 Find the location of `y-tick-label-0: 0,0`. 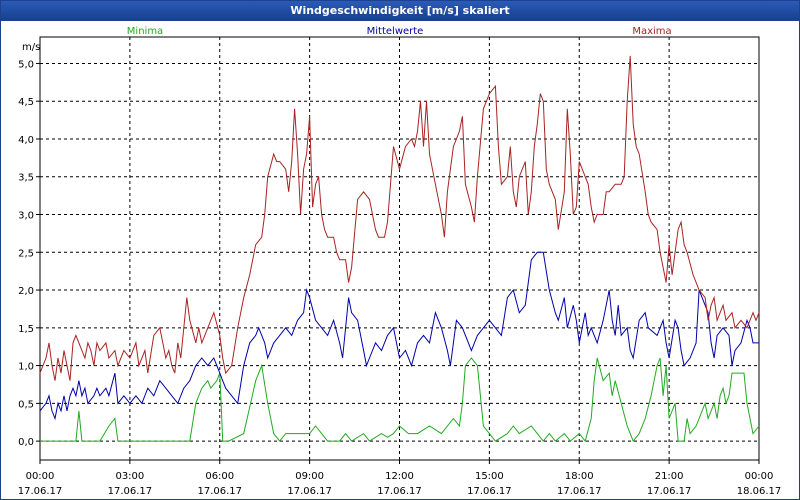

y-tick-label-0: 0,0 is located at coordinates (26, 442).